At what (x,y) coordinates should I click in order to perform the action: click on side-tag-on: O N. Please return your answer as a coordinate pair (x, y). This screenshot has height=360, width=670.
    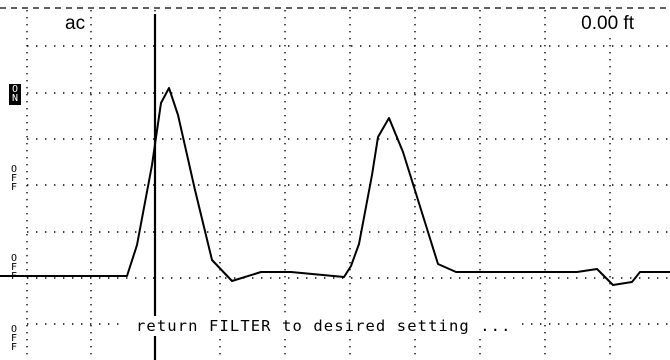
    Looking at the image, I should click on (15, 94).